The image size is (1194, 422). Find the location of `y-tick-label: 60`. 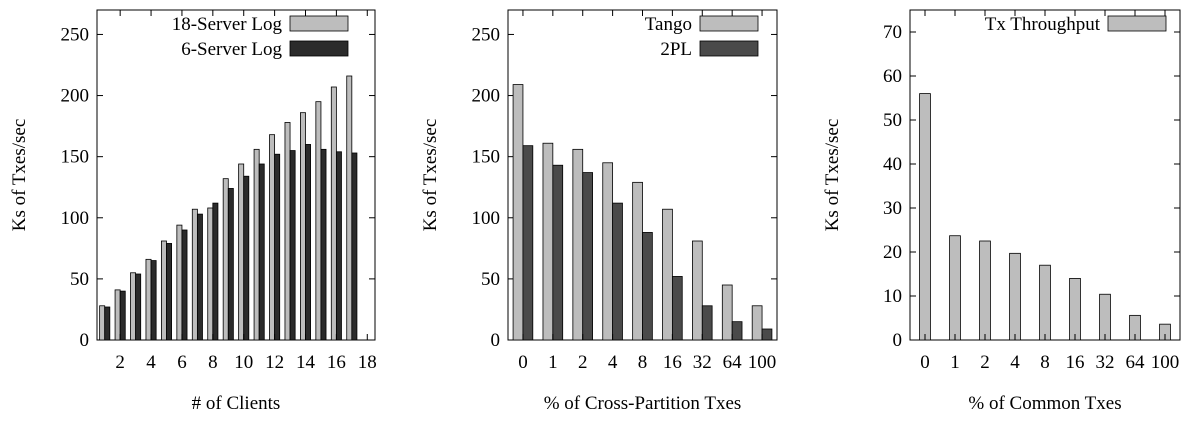

y-tick-label: 60 is located at coordinates (892, 76).